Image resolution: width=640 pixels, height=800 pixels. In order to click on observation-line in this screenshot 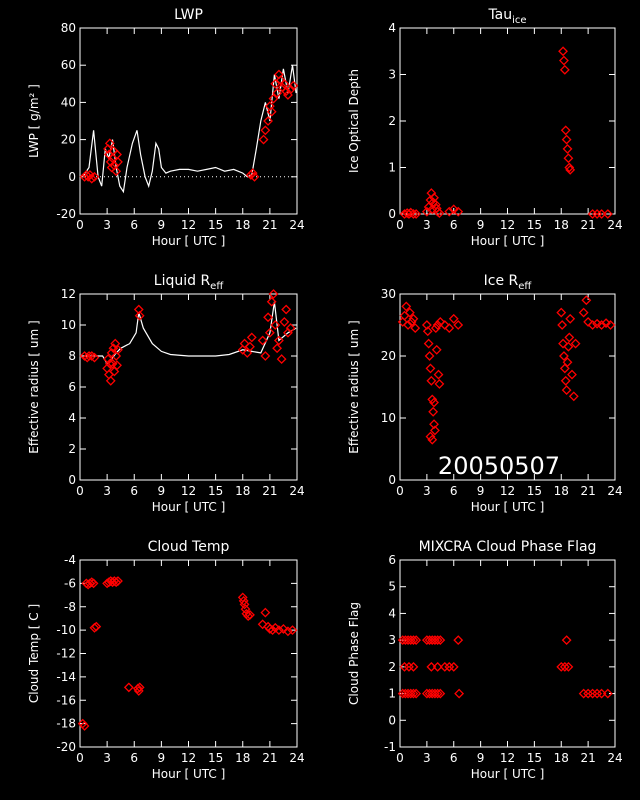, I will do `click(189, 129)`.